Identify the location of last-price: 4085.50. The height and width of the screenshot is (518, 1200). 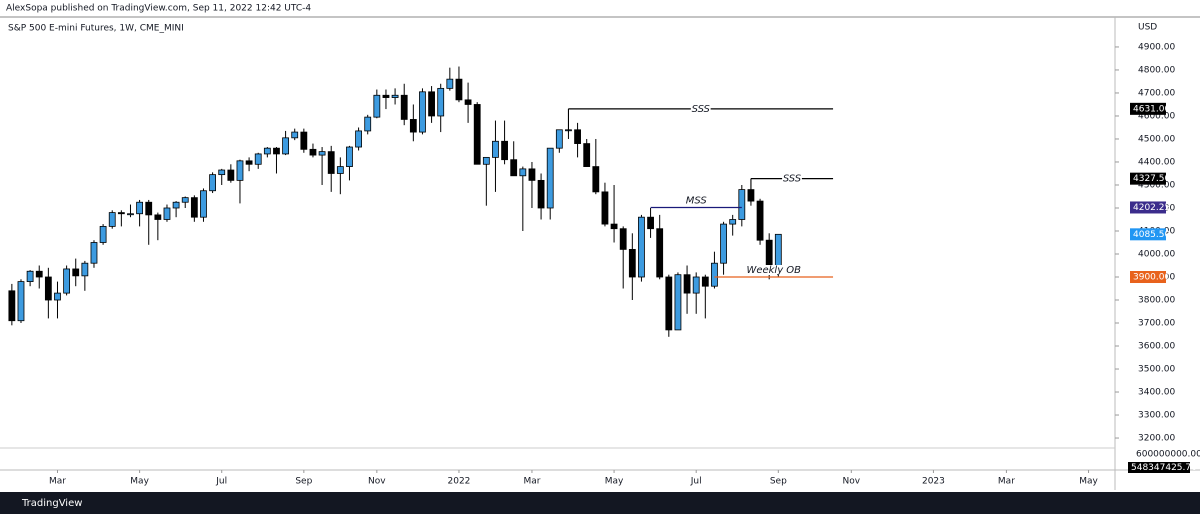
(1151, 235).